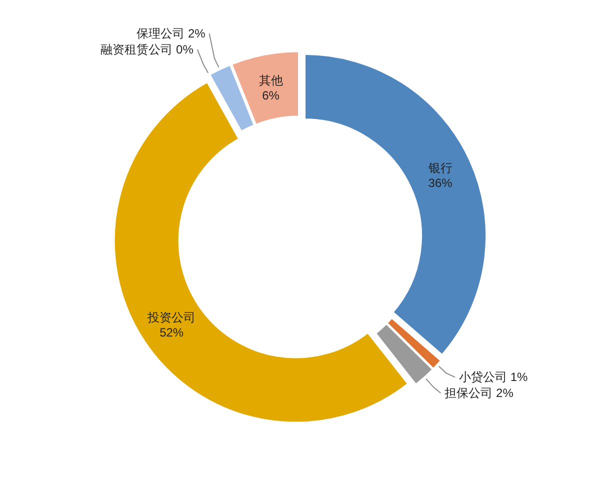  I want to click on data-label: 52%, so click(172, 332).